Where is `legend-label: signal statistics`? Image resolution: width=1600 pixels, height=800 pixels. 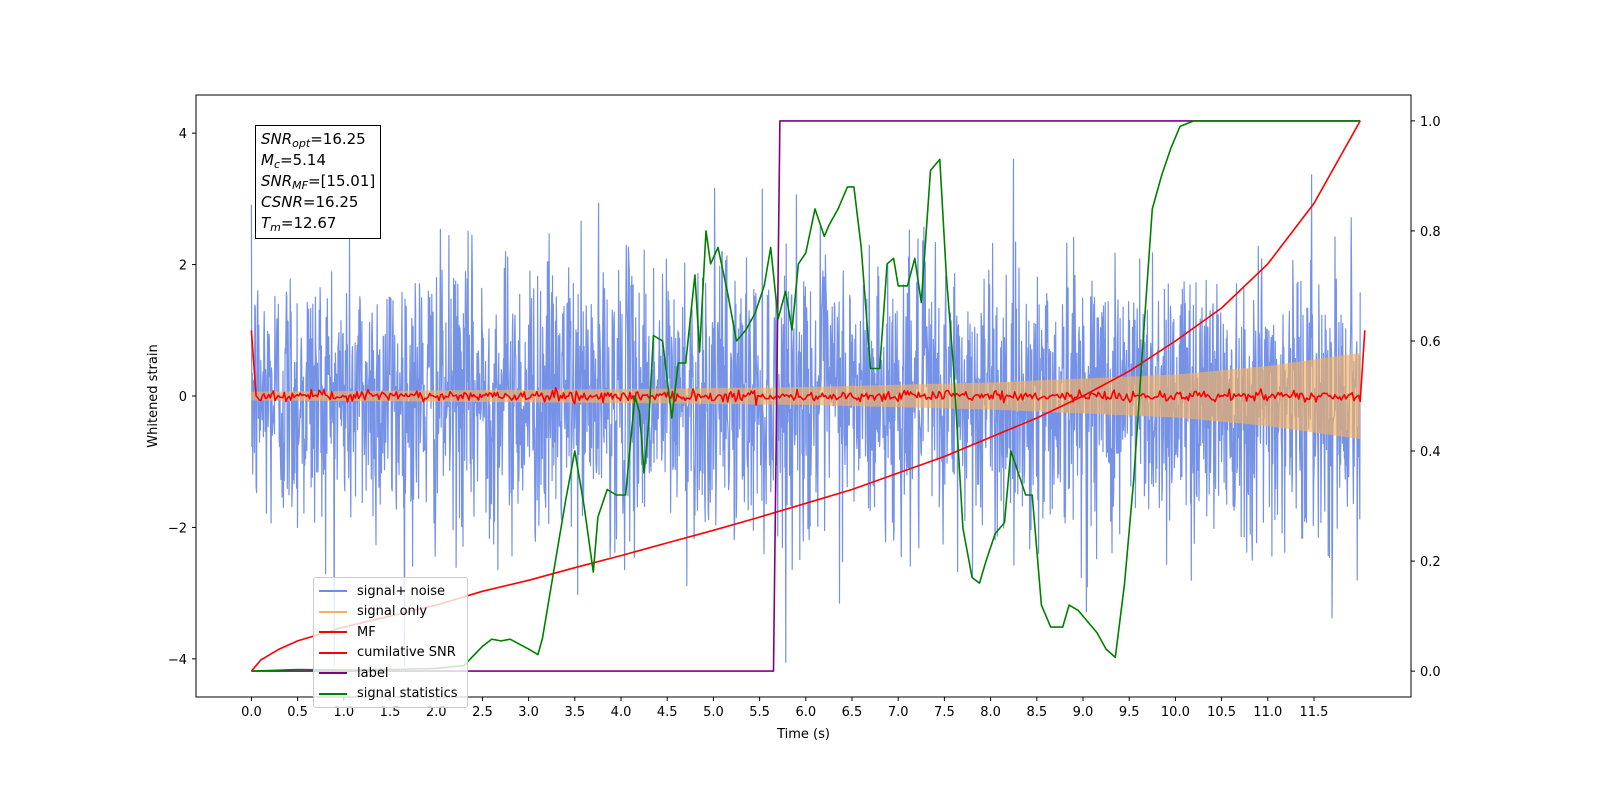
legend-label: signal statistics is located at coordinates (407, 694).